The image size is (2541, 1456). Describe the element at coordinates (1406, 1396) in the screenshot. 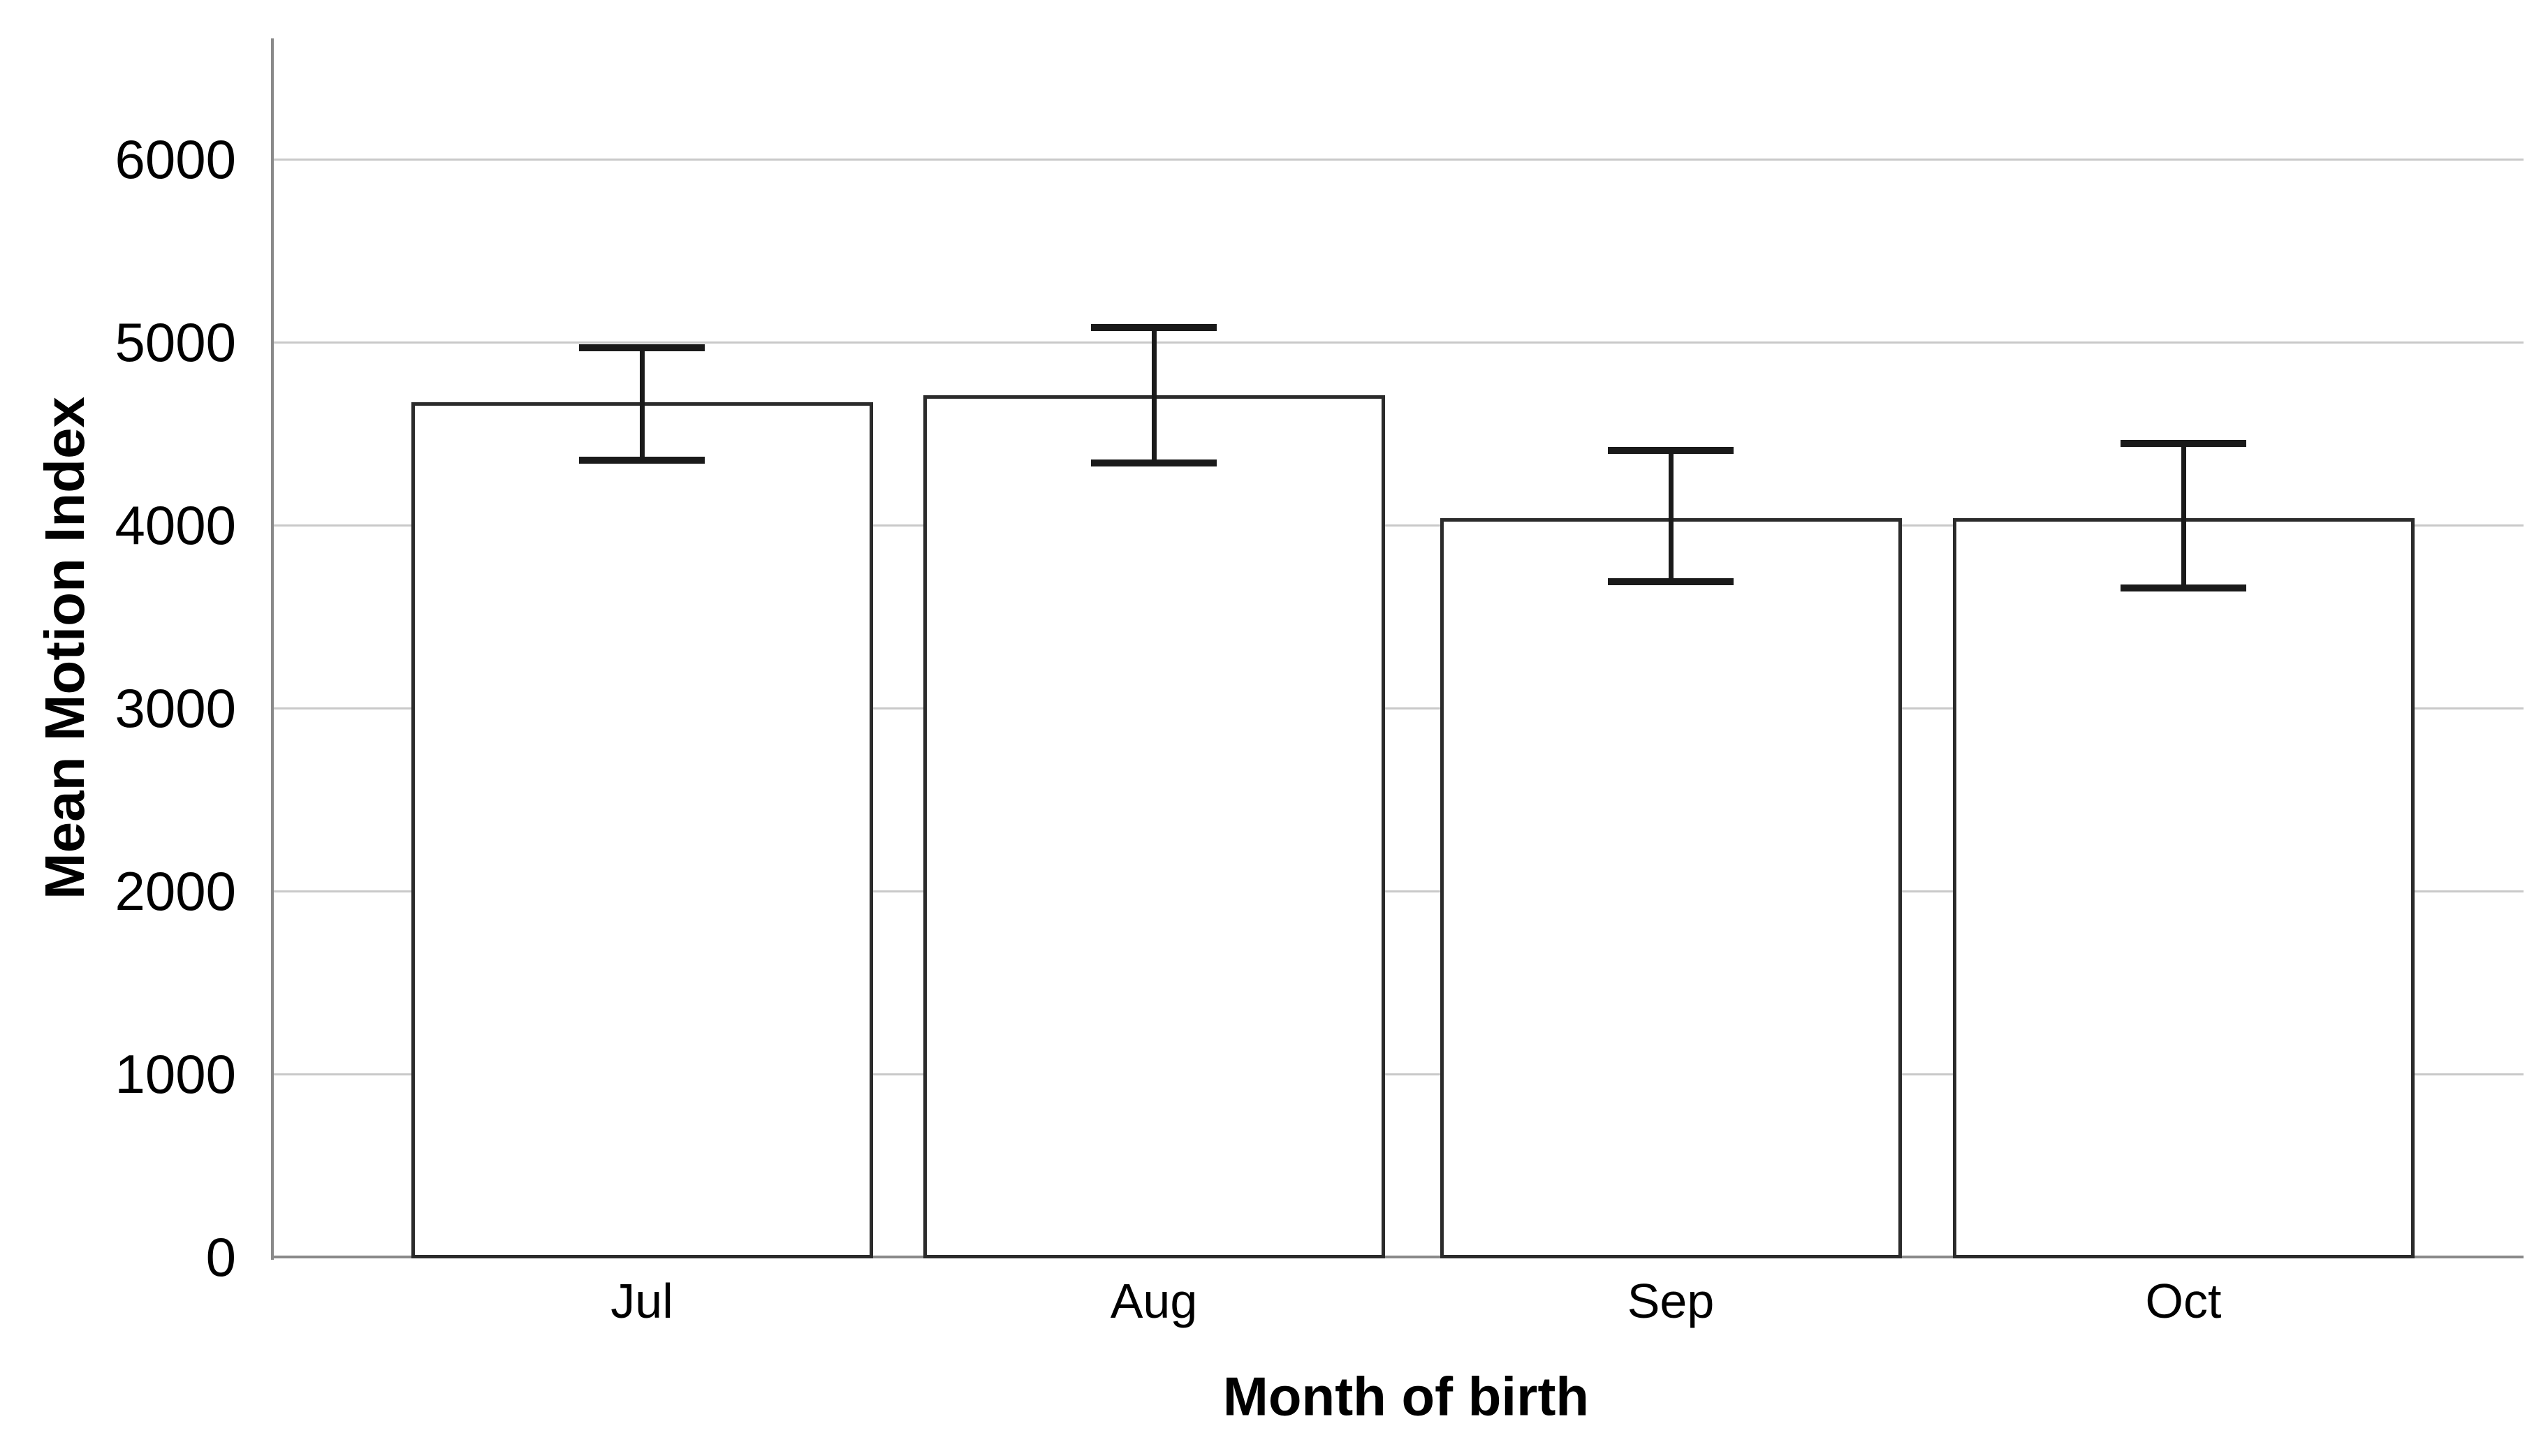

I see `x-axis-title: Month of birth` at that location.